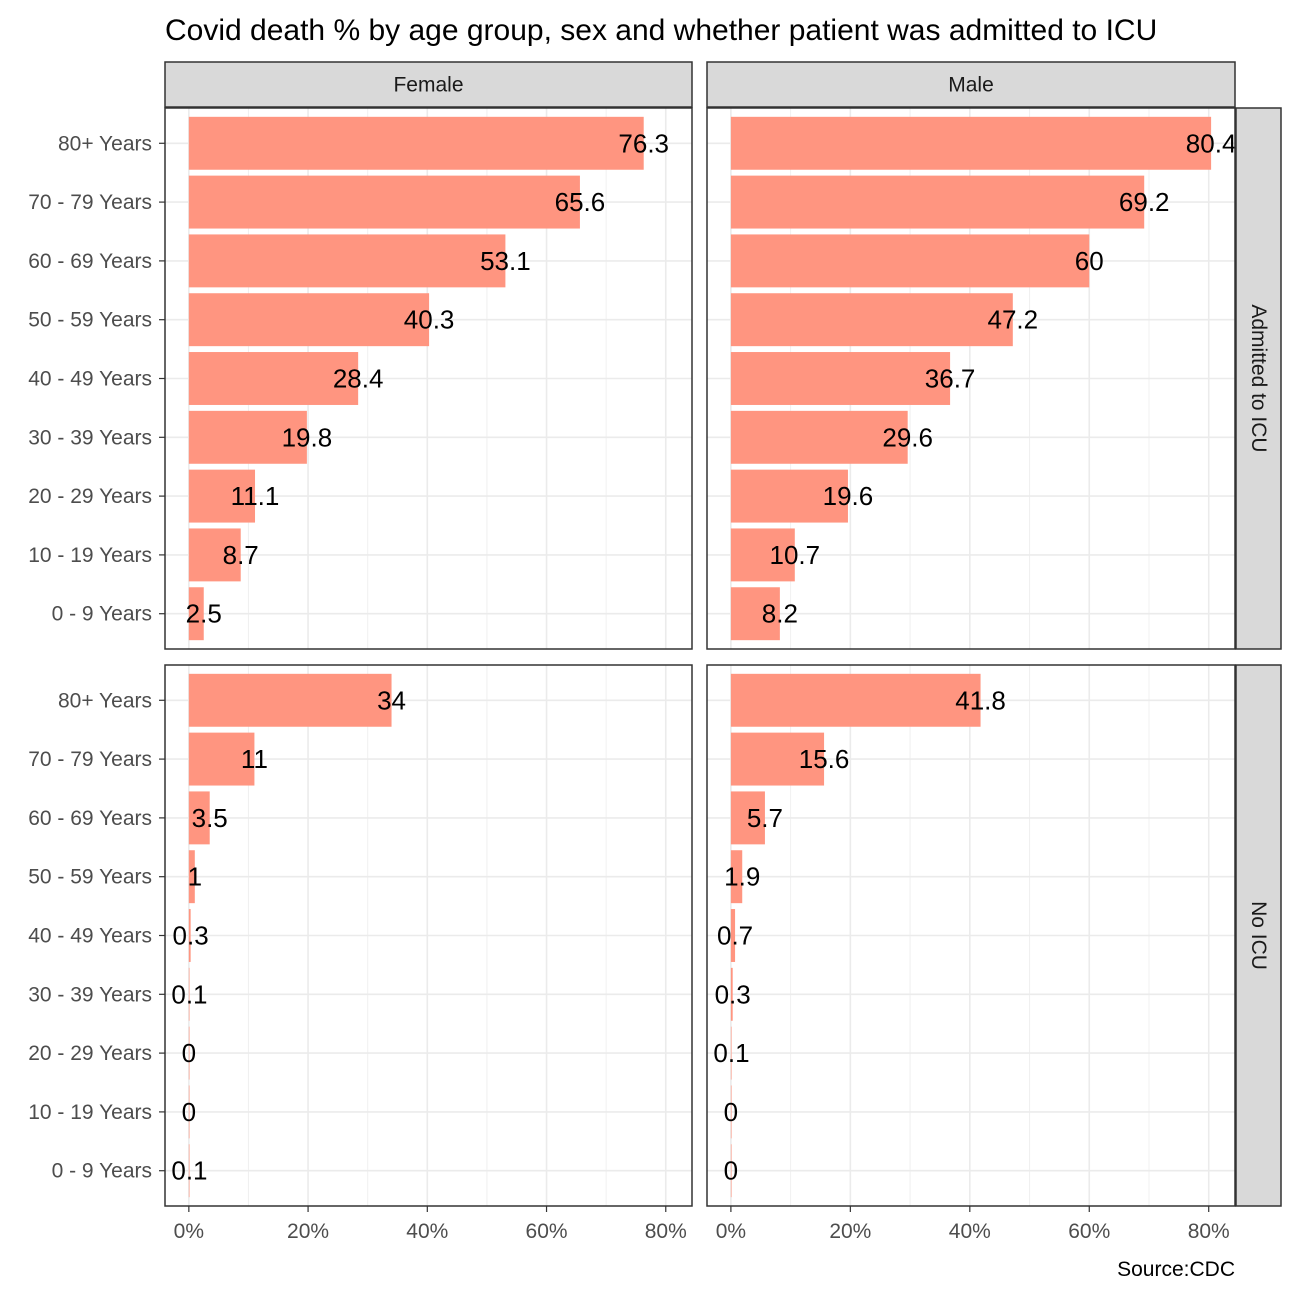 The height and width of the screenshot is (1296, 1296). I want to click on data-label-10-19-years: 0, so click(731, 1112).